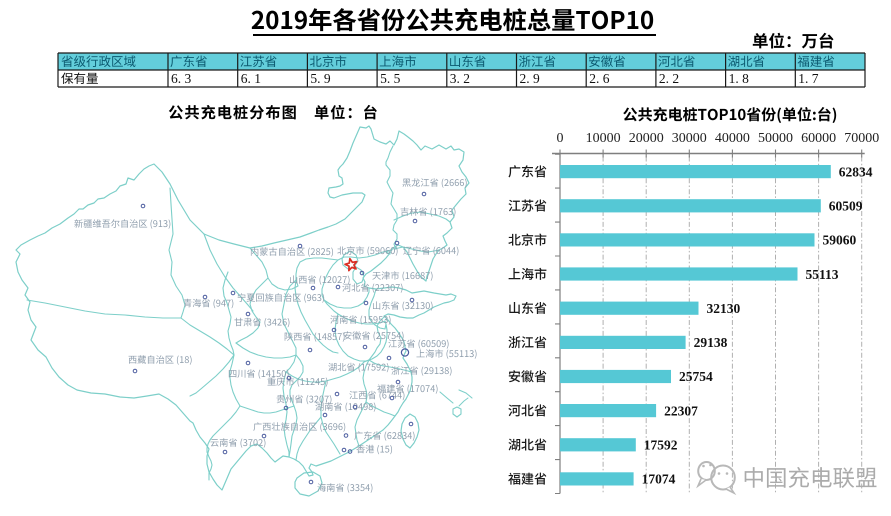  I want to click on svg-text: 50000, so click(775, 138).